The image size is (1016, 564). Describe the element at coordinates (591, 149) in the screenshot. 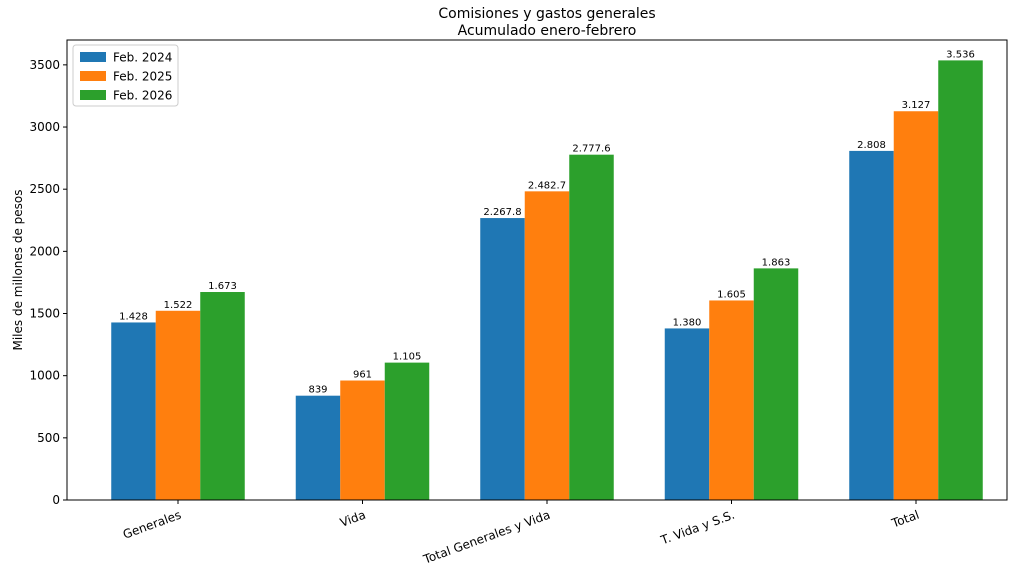

I see `bar-value-label: 2.777.6` at that location.